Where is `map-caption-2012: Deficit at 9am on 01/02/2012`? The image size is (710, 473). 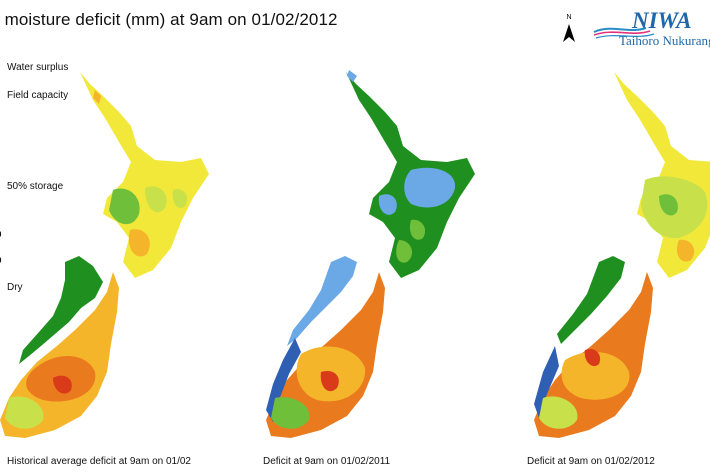
map-caption-2012: Deficit at 9am on 01/02/2012 is located at coordinates (591, 461).